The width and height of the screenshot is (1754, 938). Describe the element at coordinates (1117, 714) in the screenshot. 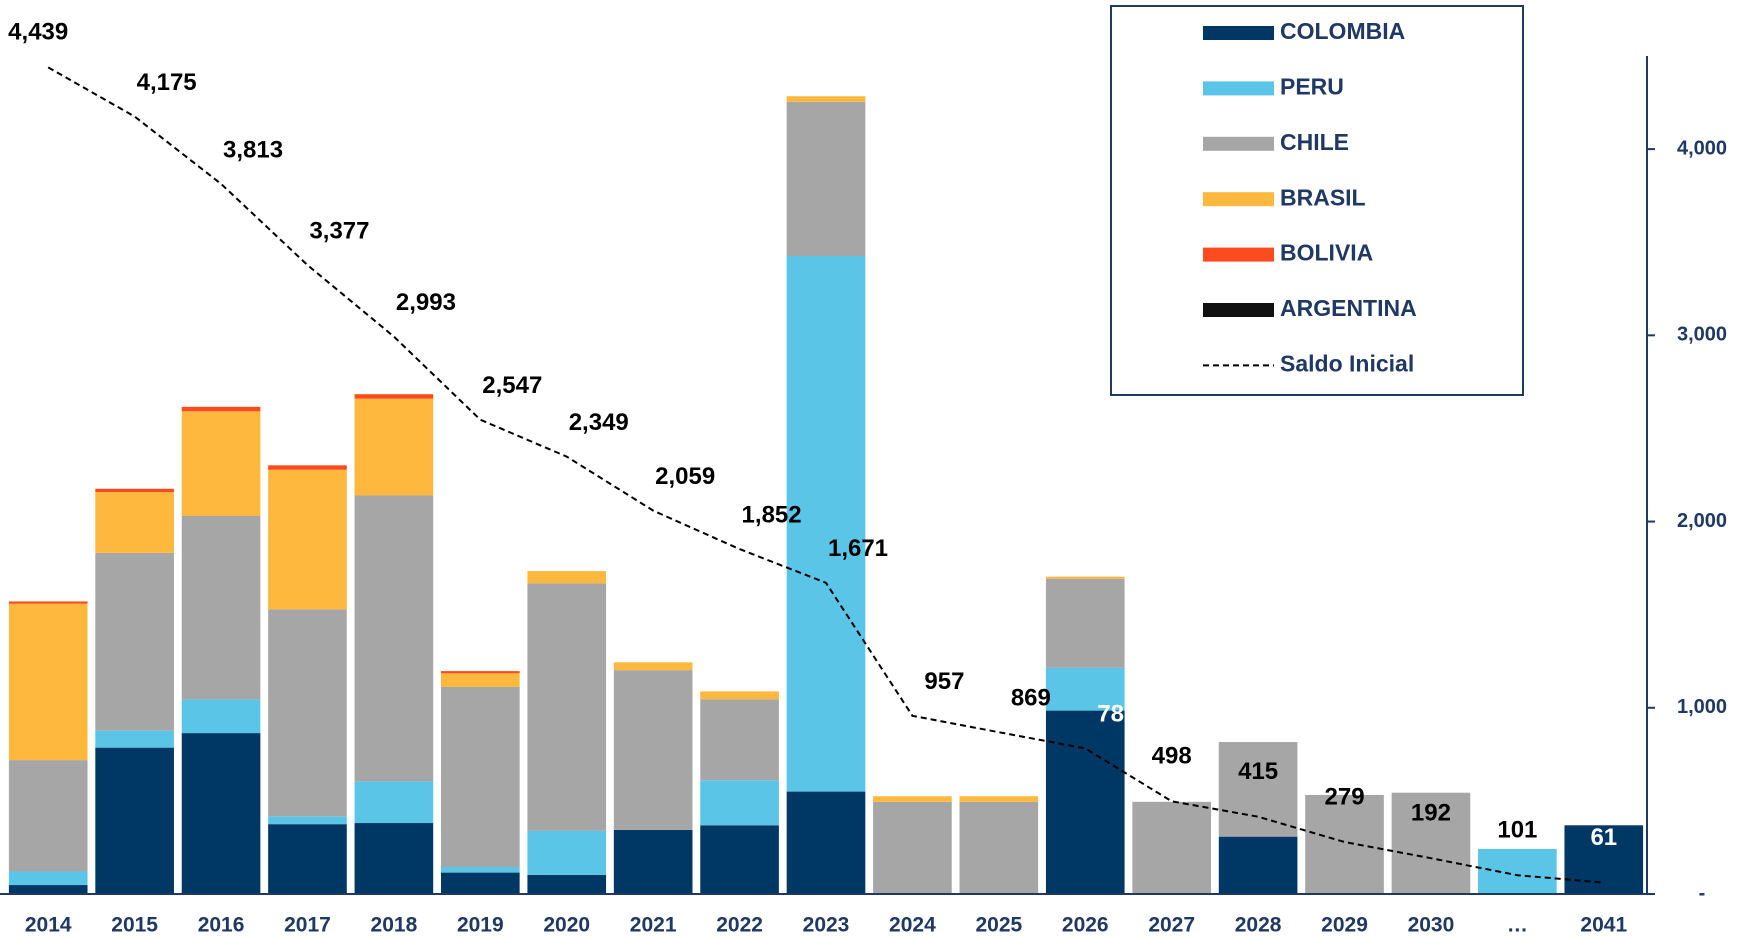

I see `data-label: 782` at that location.